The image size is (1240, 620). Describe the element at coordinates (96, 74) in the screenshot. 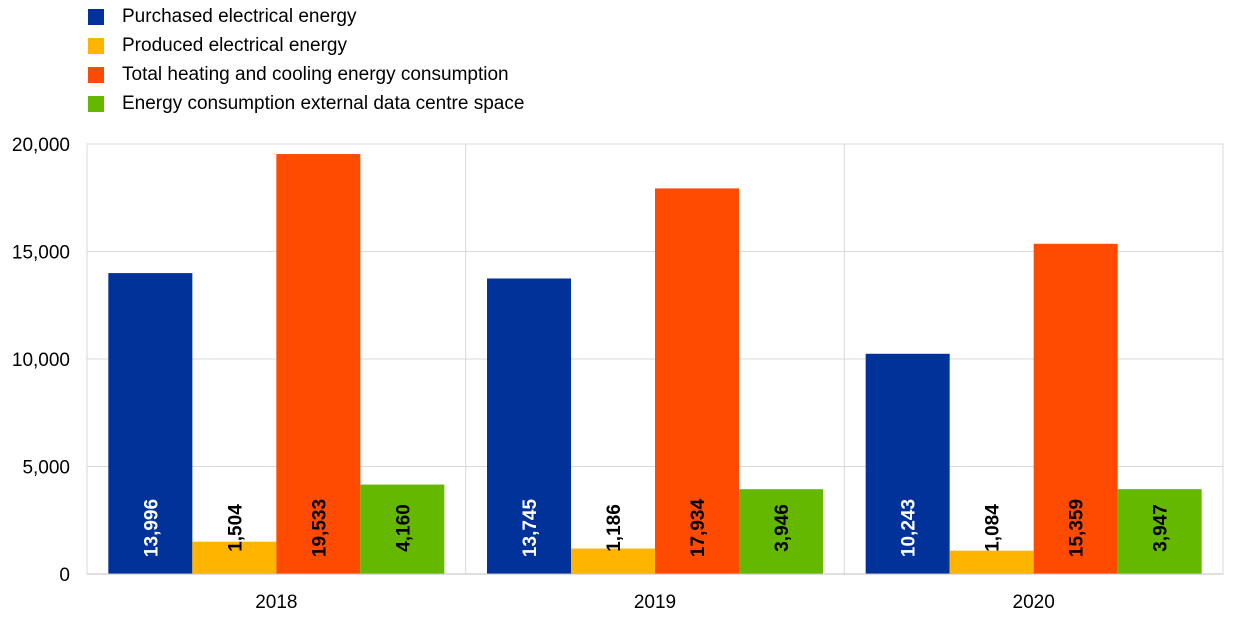

I see `legend-swatch-heating-cooling-energy` at that location.